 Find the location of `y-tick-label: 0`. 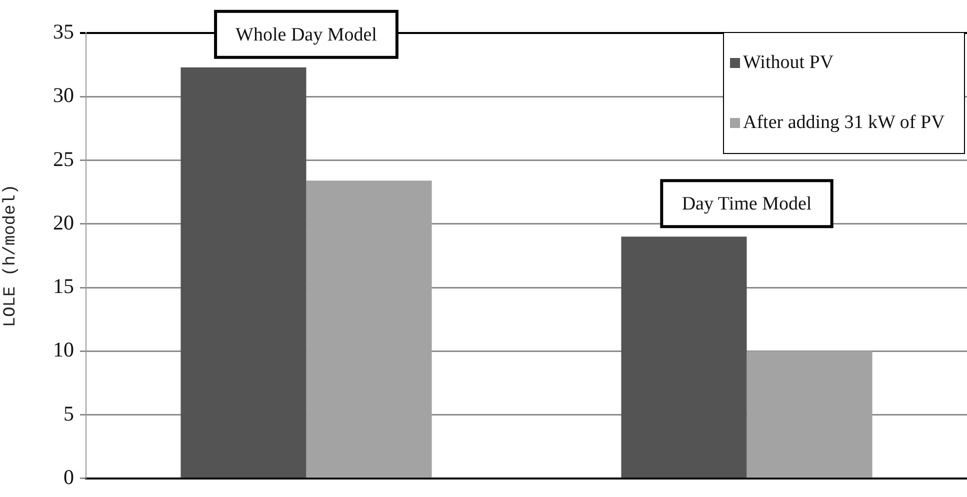

y-tick-label: 0 is located at coordinates (69, 476).